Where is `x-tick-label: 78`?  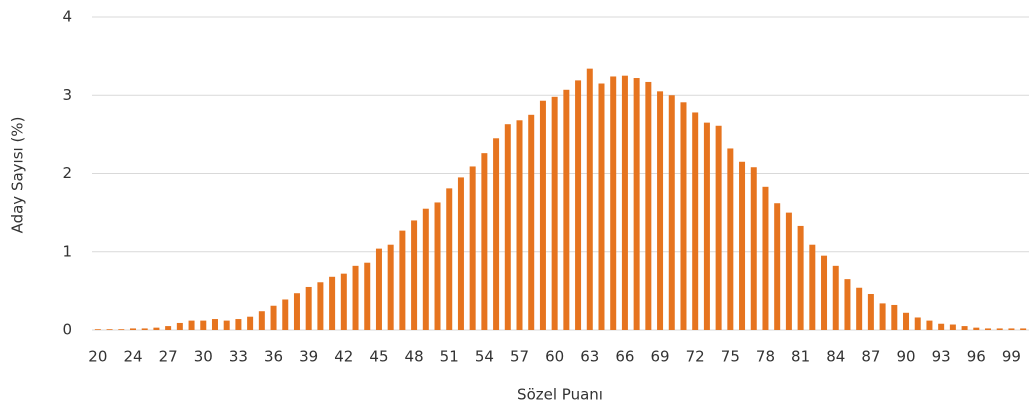 x-tick-label: 78 is located at coordinates (765, 357).